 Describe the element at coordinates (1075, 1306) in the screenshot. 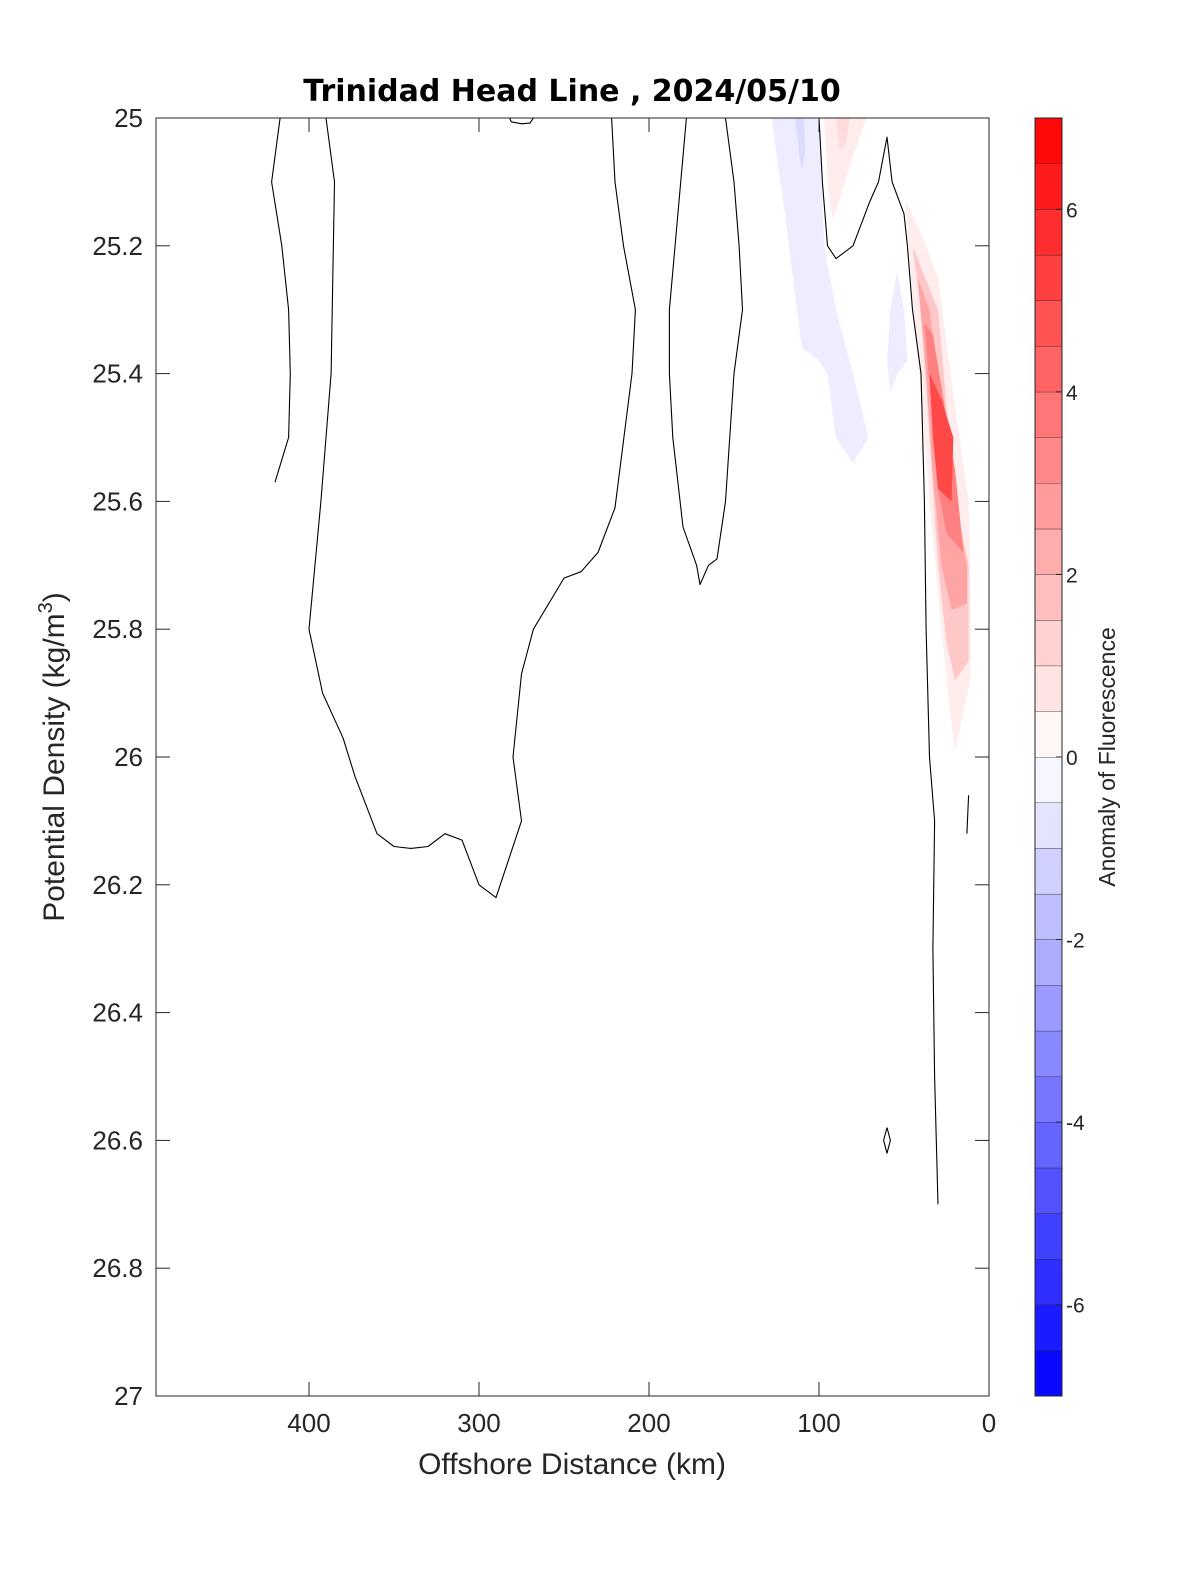

I see `colorbar-tick-label: -6` at that location.